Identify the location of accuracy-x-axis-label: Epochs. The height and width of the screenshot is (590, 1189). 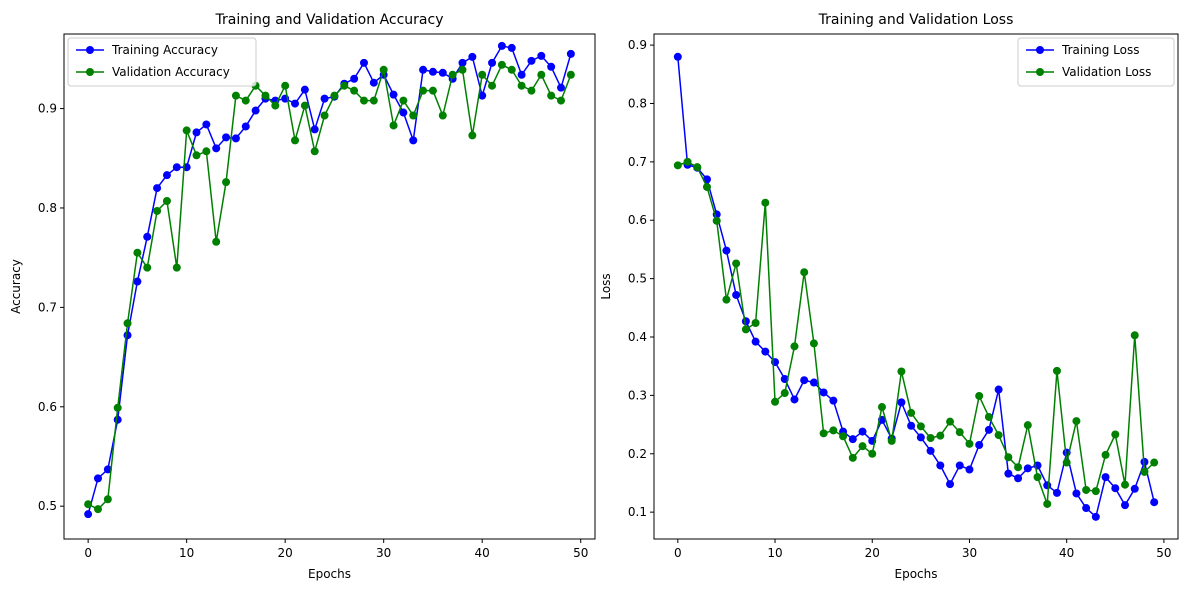
(329, 574).